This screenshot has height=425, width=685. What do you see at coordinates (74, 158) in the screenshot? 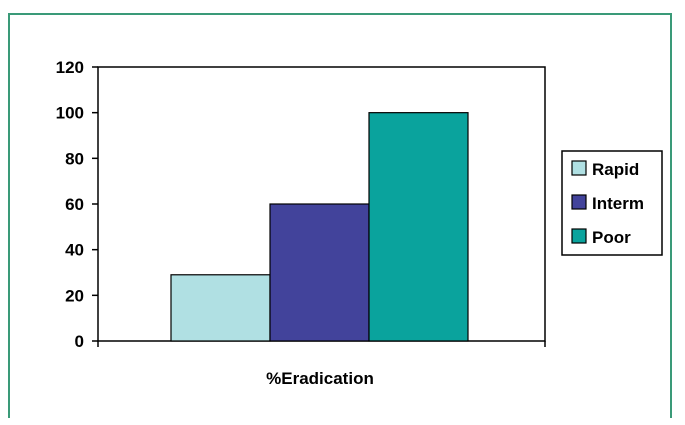
I see `y-tick-label: 80` at bounding box center [74, 158].